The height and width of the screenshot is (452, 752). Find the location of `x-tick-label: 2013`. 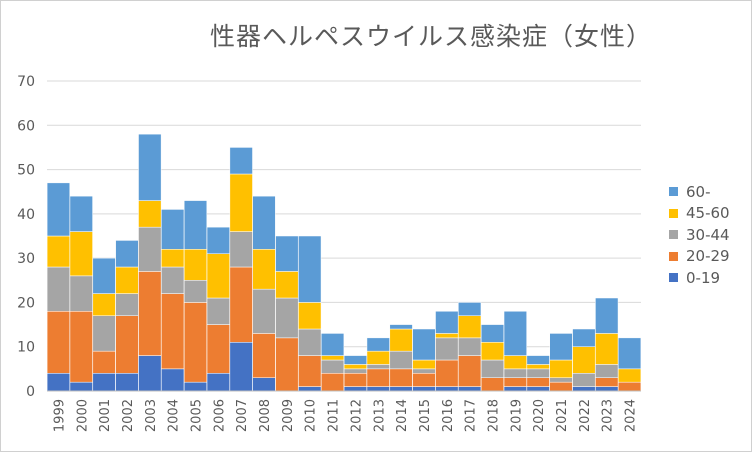

x-tick-label: 2013 is located at coordinates (379, 415).